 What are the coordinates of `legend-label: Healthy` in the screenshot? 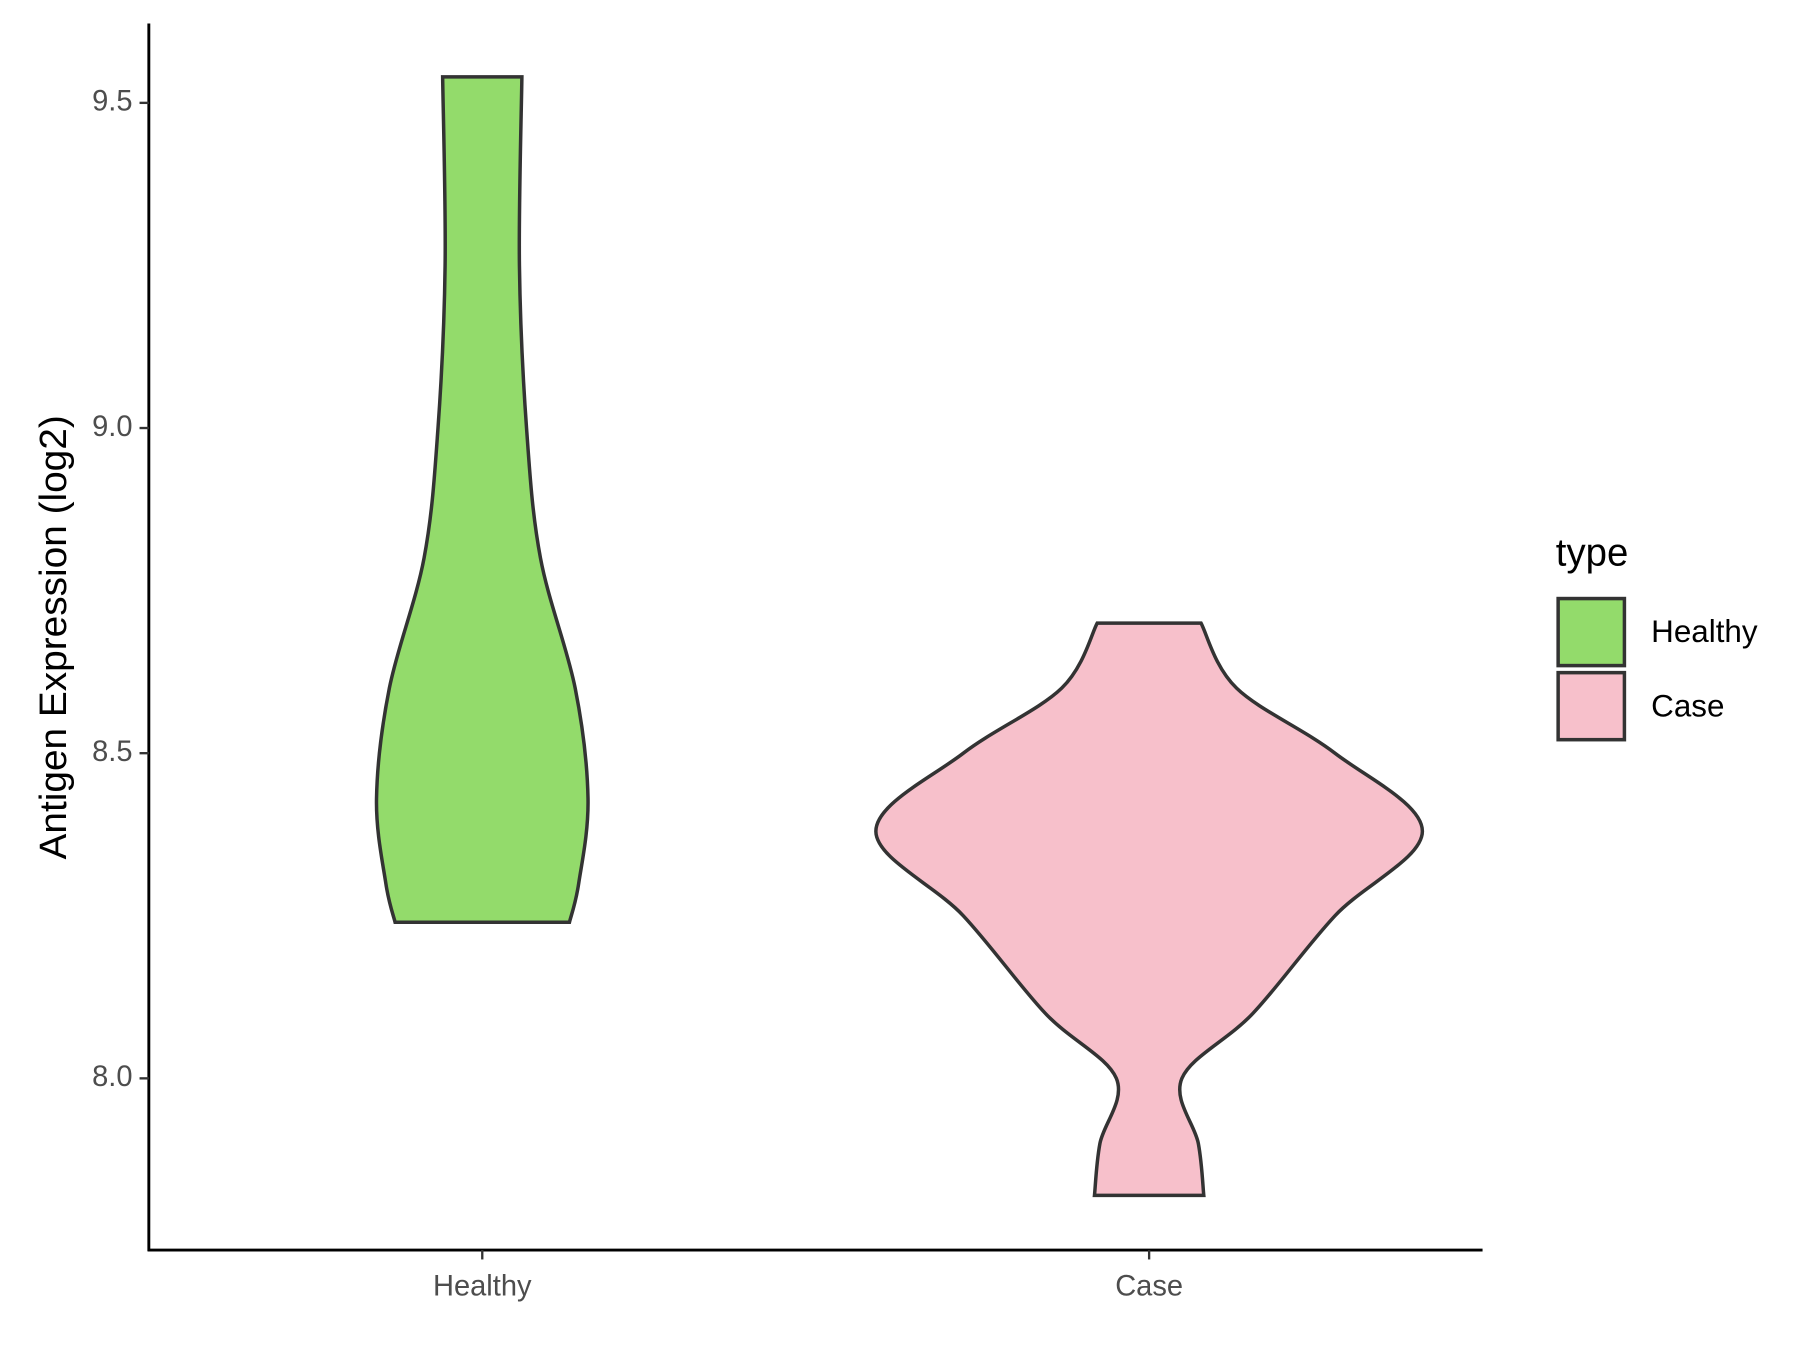 It's located at (1704, 631).